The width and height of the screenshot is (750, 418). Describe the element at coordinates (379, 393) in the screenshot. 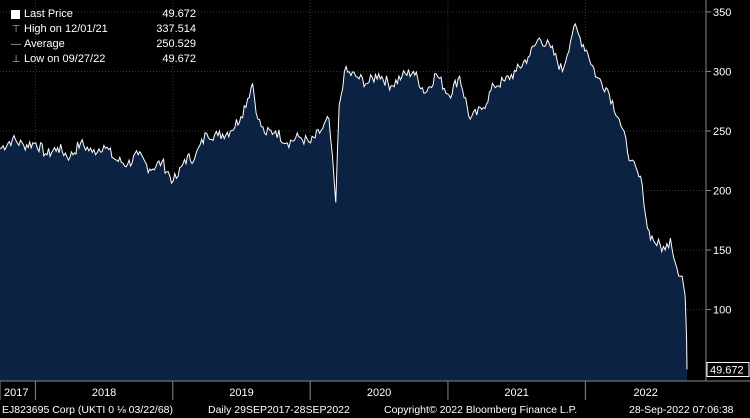

I see `x-tick-label: 2020` at that location.